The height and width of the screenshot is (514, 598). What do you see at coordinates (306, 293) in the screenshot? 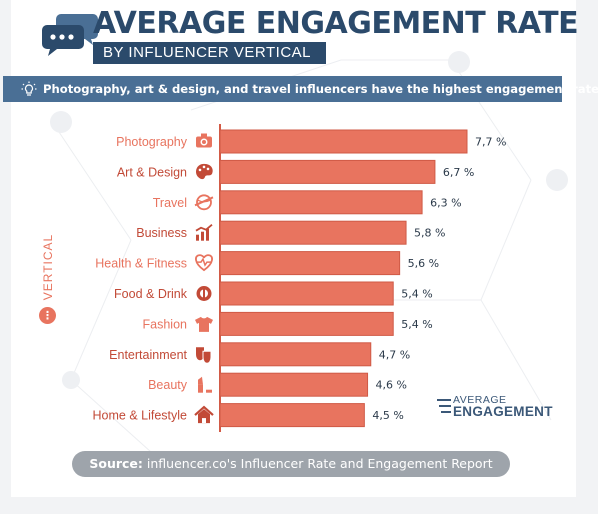
I see `bar-food-drink` at bounding box center [306, 293].